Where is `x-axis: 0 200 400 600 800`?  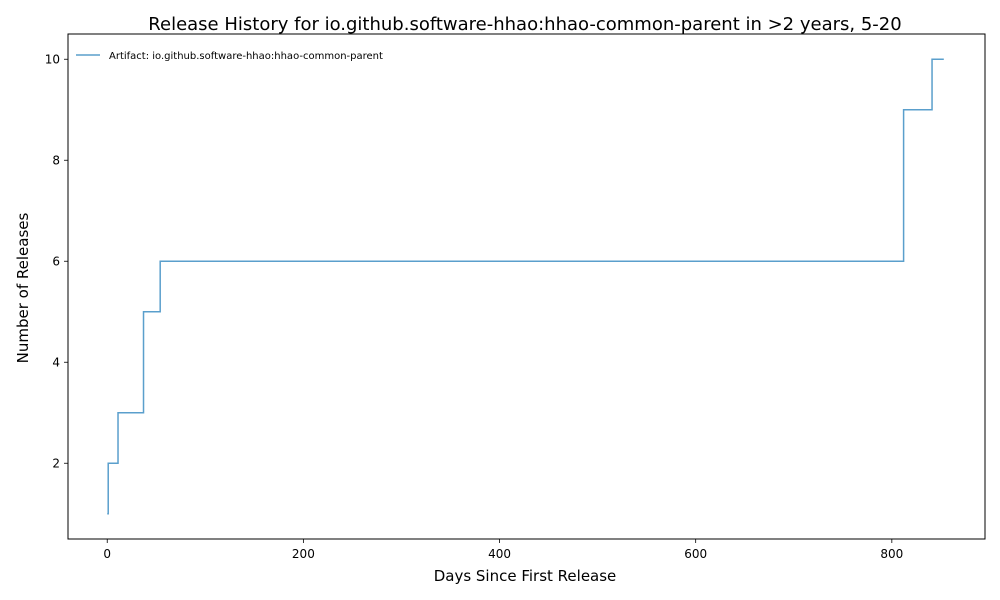
x-axis: 0 200 400 600 800 is located at coordinates (503, 550).